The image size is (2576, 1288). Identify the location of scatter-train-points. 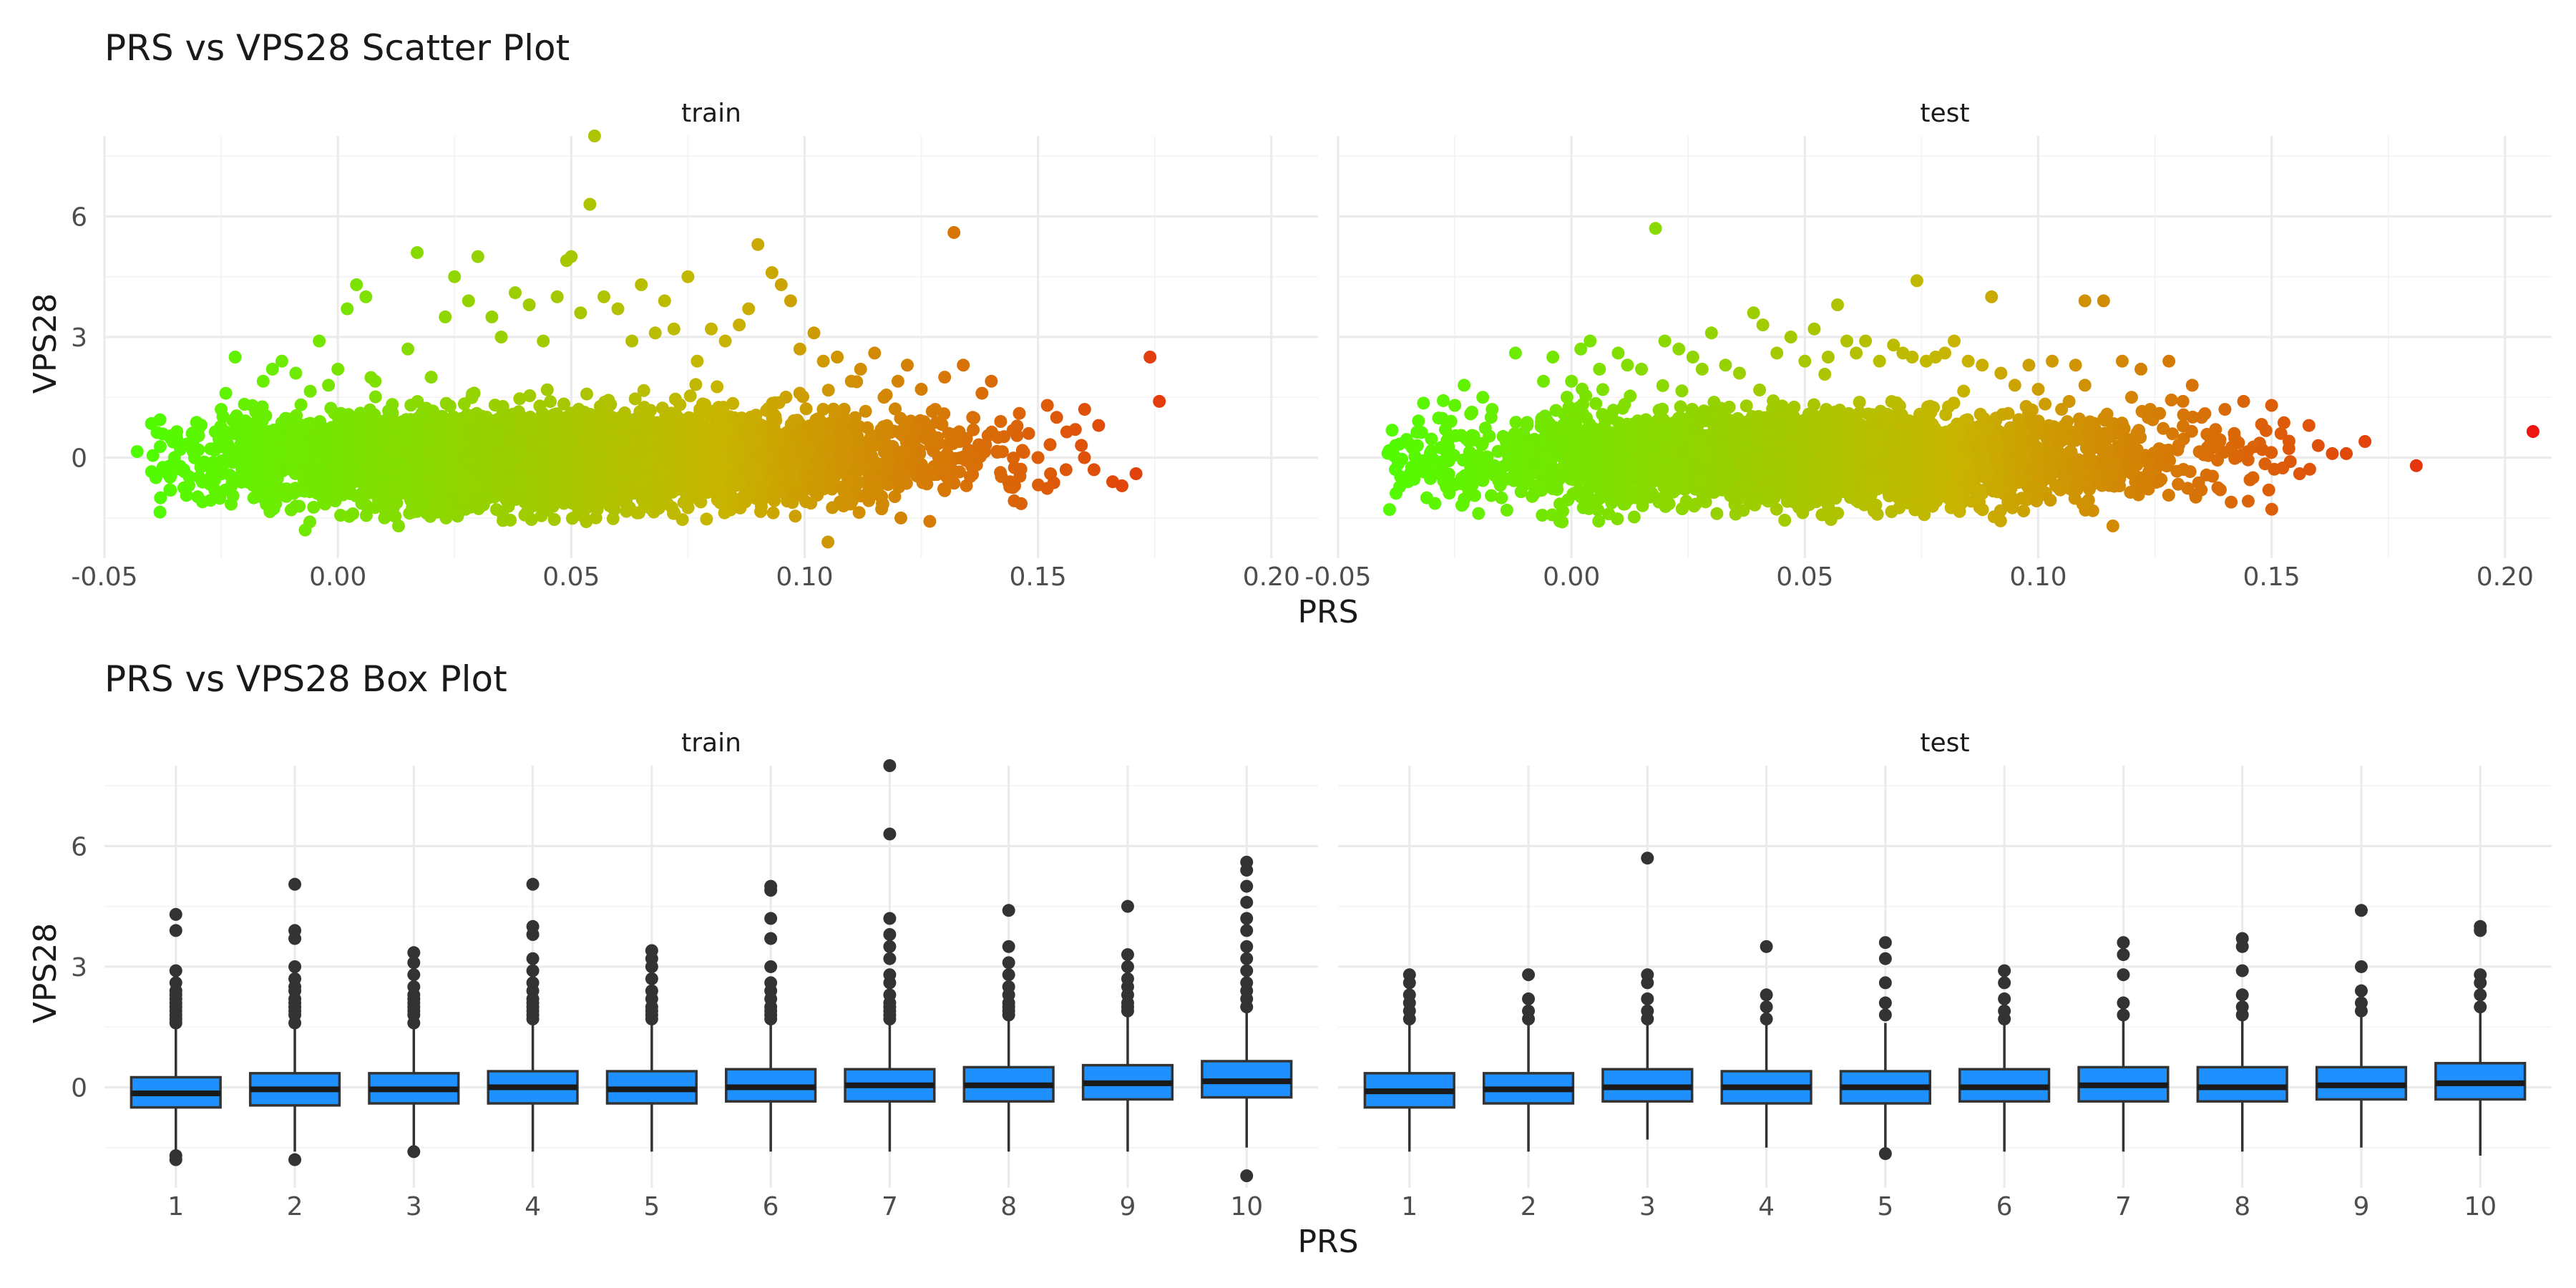
(648, 339).